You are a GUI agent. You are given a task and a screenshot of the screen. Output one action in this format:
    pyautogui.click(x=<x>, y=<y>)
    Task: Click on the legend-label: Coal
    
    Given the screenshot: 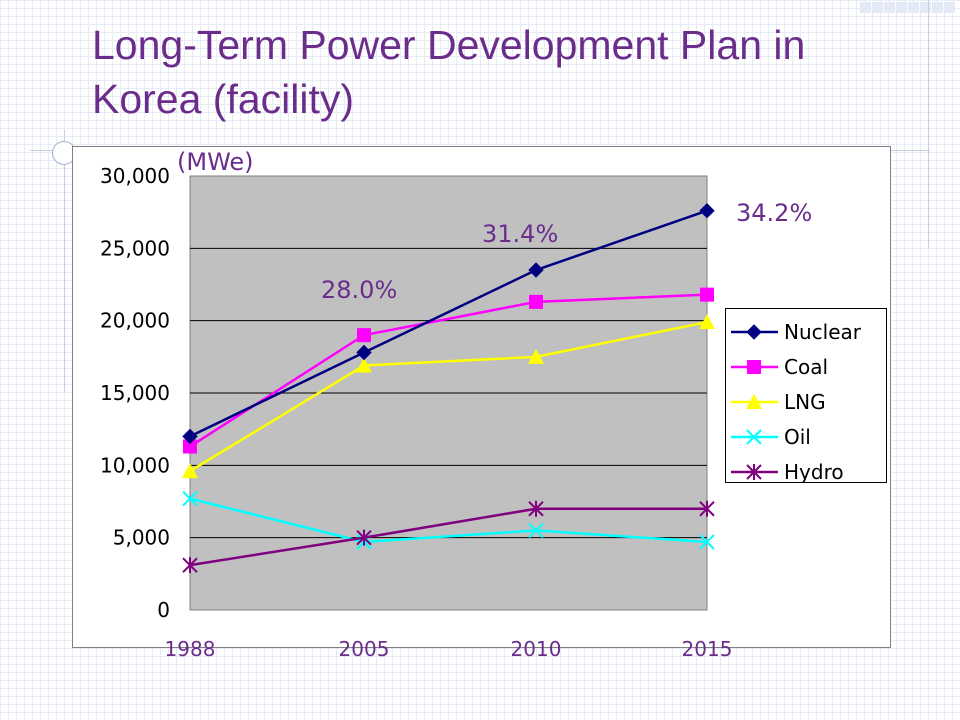 What is the action you would take?
    pyautogui.click(x=806, y=367)
    